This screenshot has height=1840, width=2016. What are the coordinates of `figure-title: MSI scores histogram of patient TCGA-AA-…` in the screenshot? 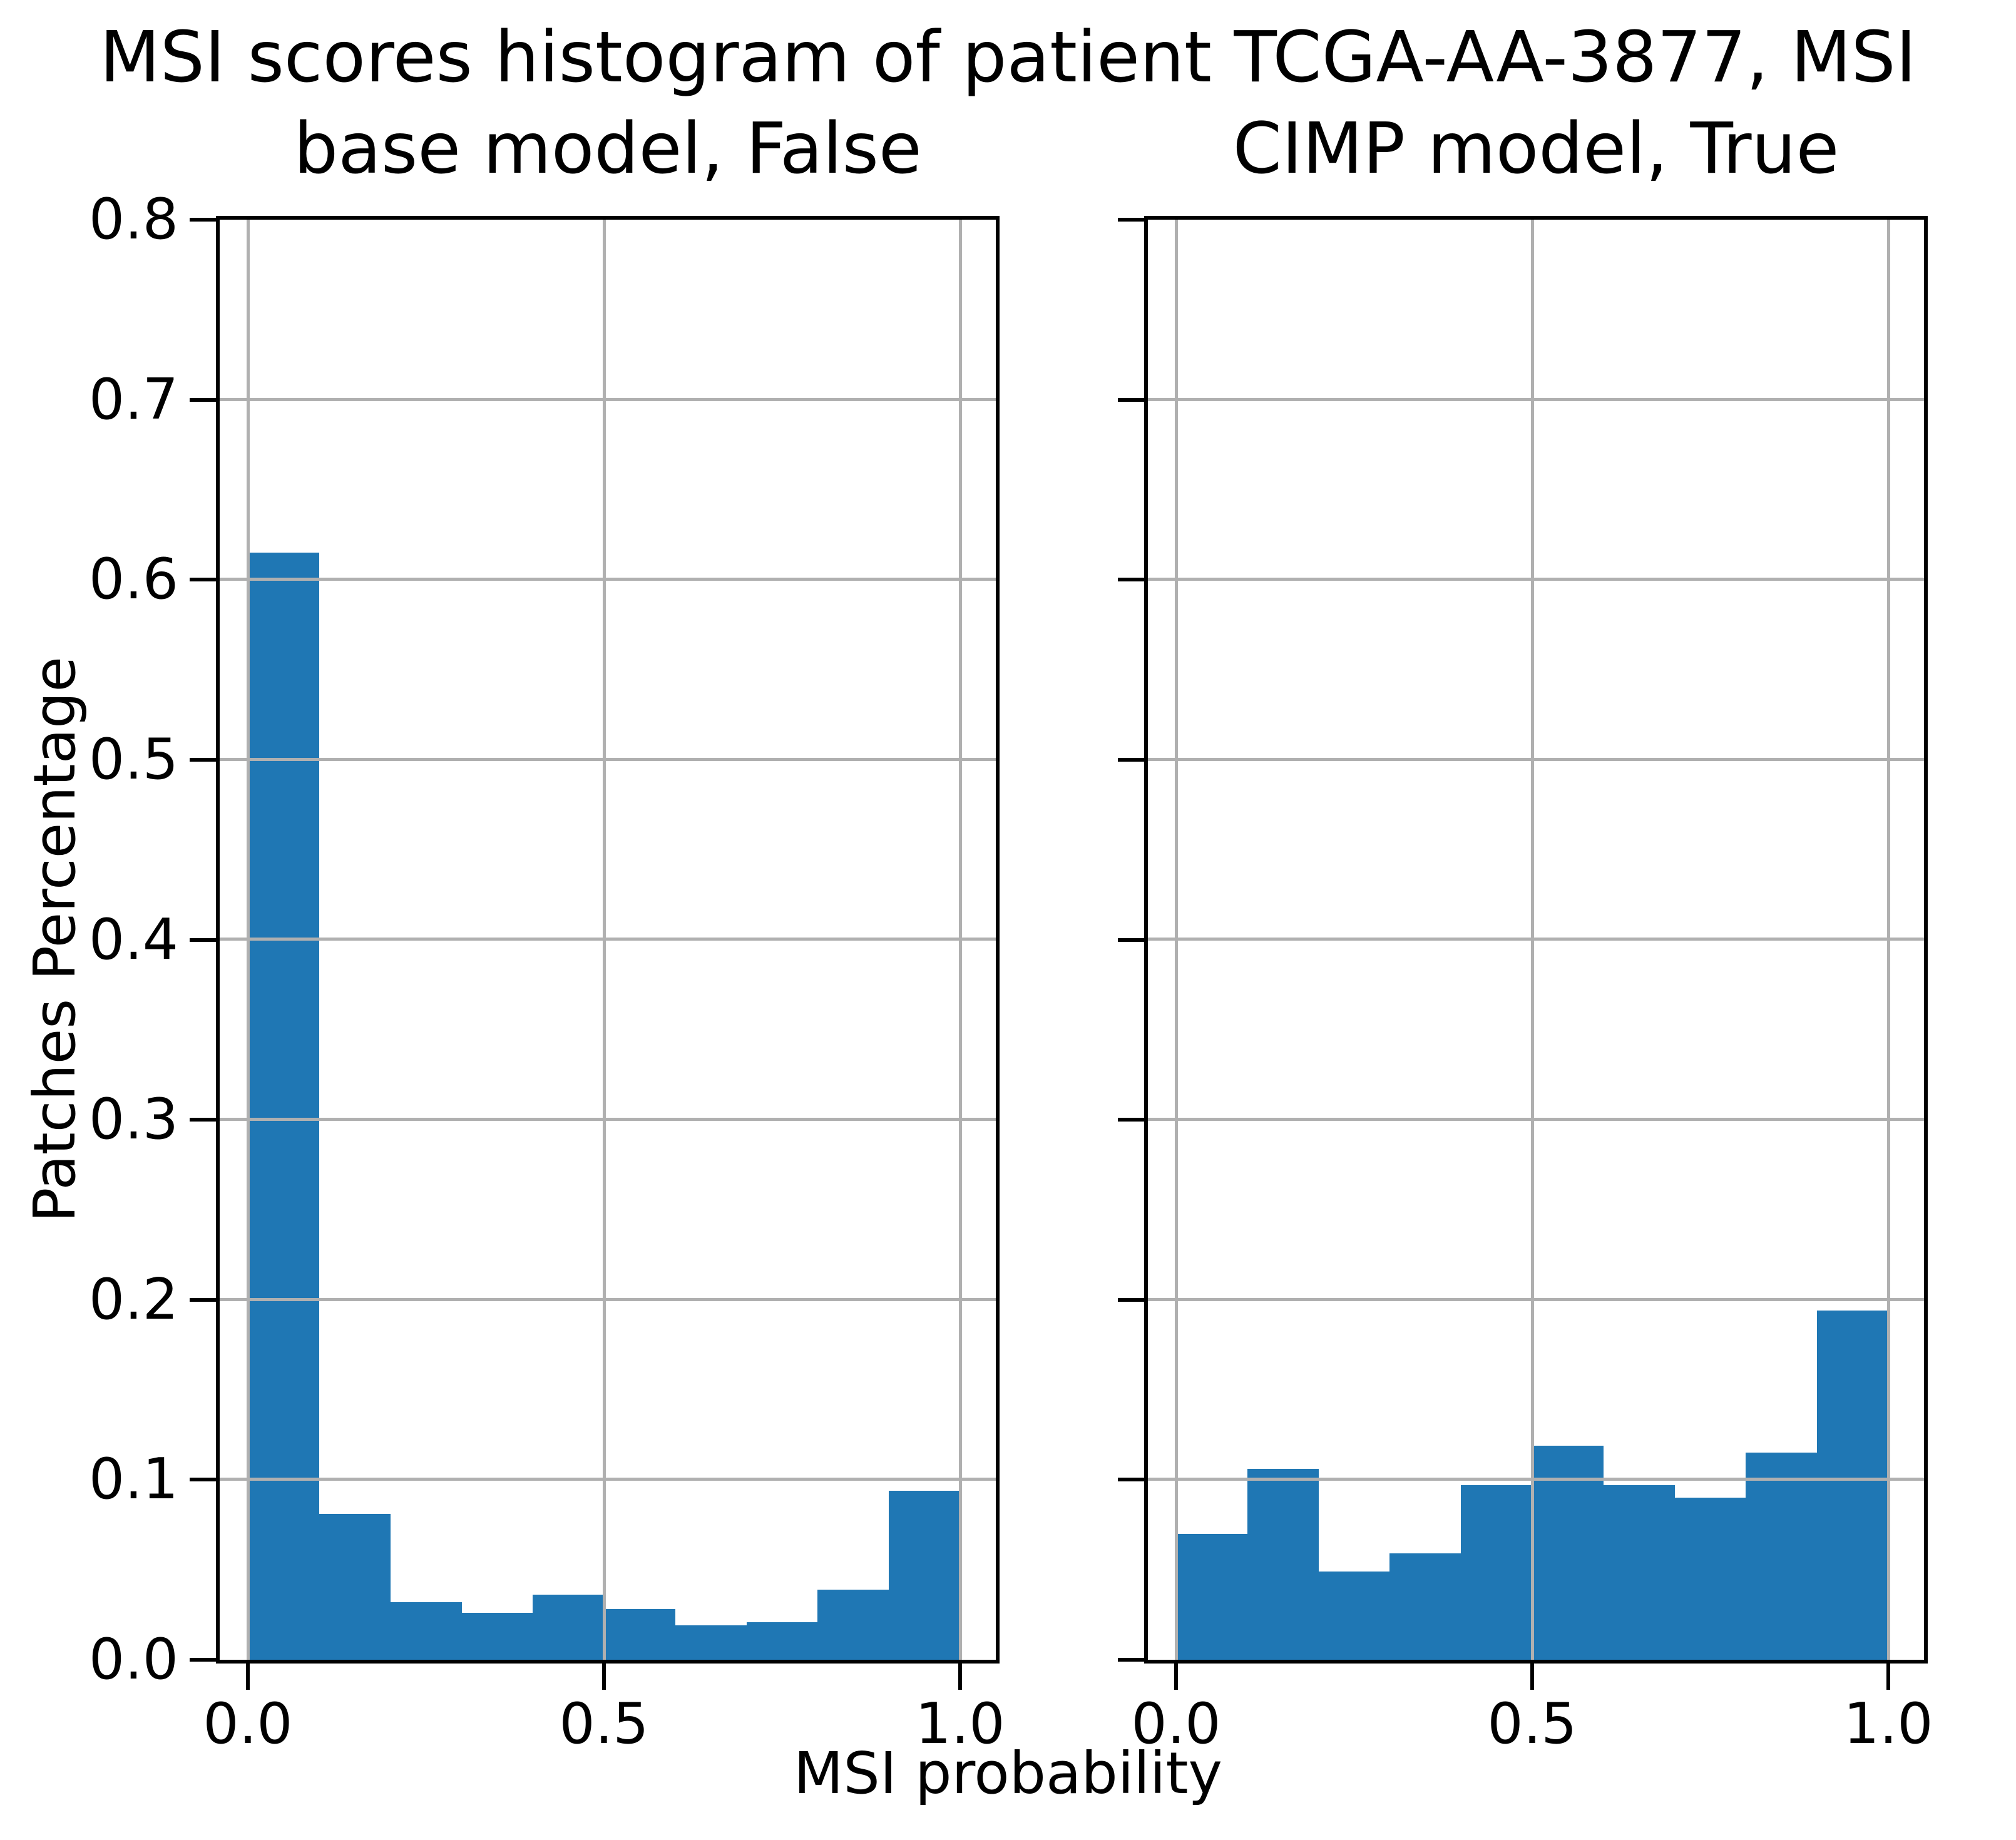 It's located at (1008, 57).